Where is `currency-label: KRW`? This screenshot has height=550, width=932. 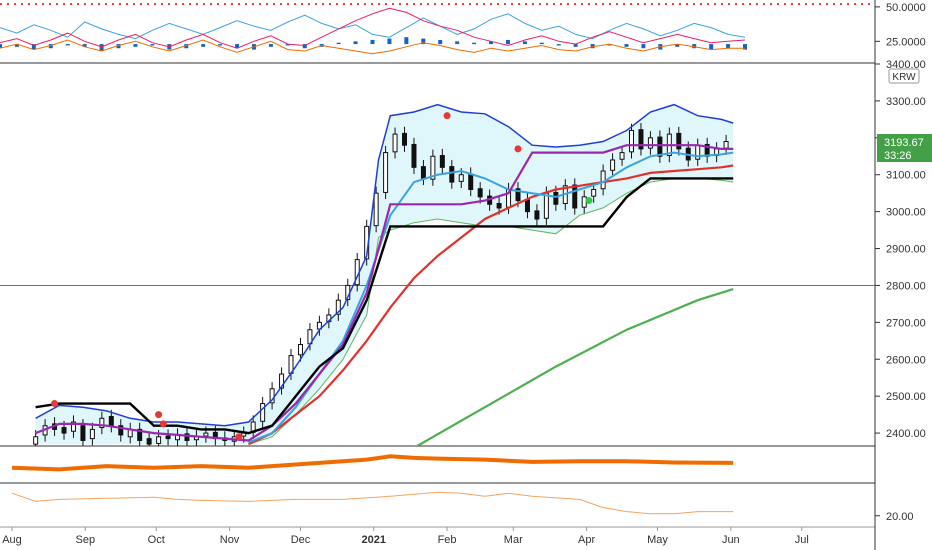
currency-label: KRW is located at coordinates (904, 77).